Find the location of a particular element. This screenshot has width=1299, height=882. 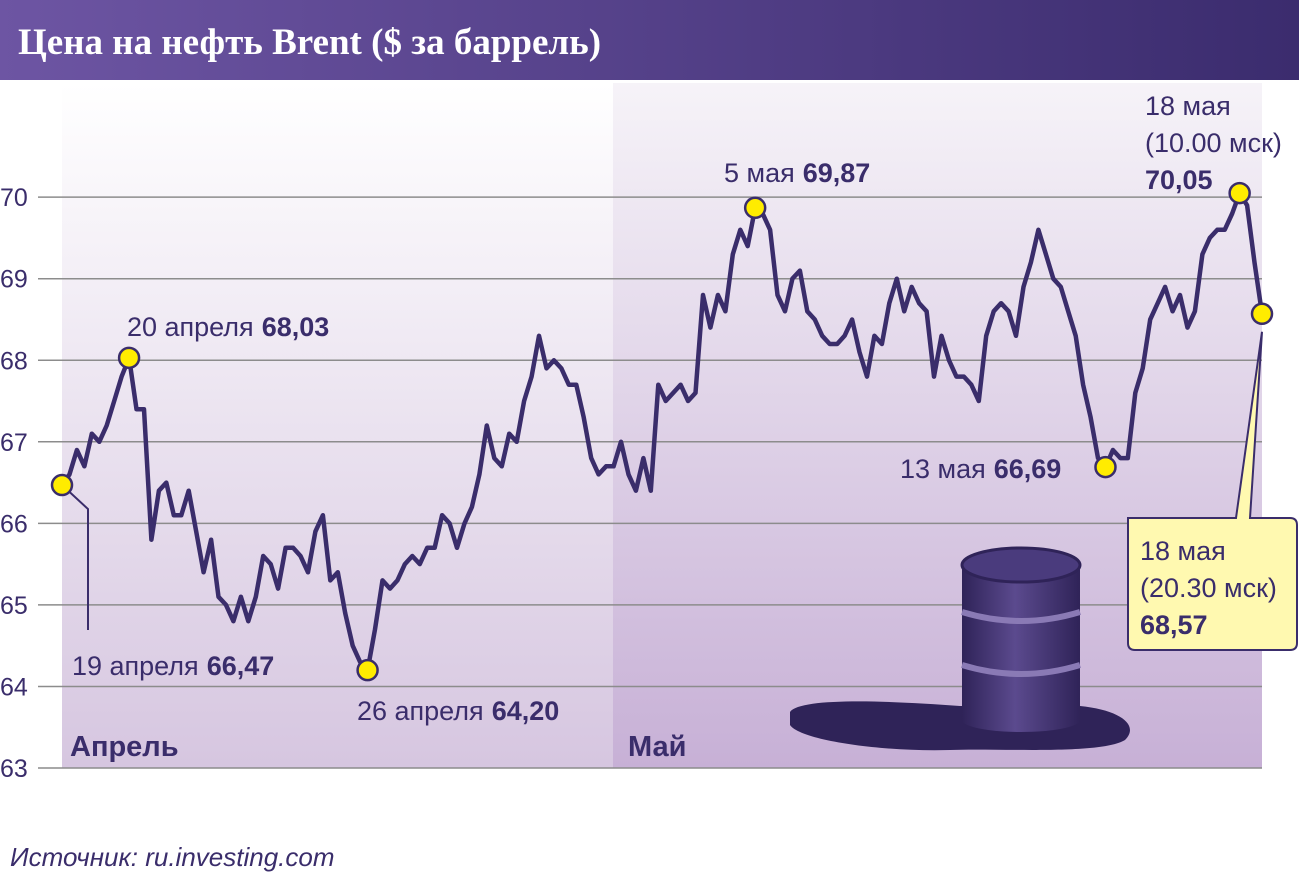

header is located at coordinates (649, 40).